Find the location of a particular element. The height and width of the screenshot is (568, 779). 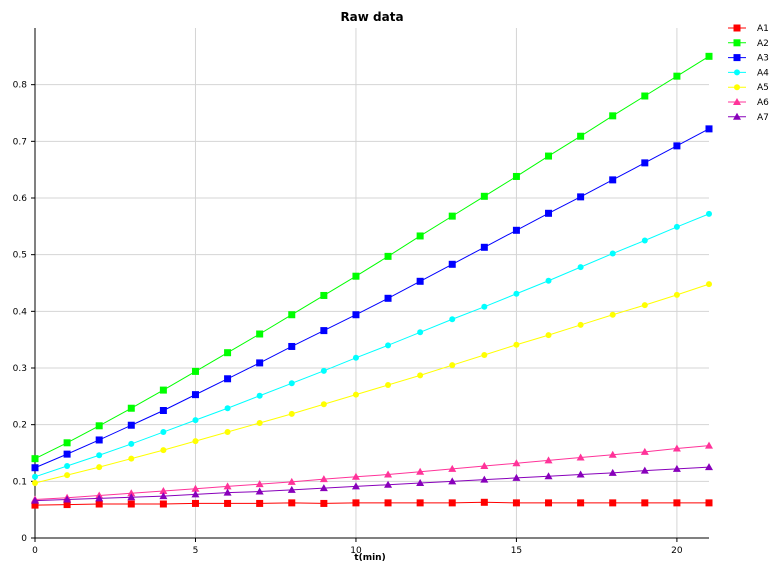

legend-label: A2 is located at coordinates (763, 44).